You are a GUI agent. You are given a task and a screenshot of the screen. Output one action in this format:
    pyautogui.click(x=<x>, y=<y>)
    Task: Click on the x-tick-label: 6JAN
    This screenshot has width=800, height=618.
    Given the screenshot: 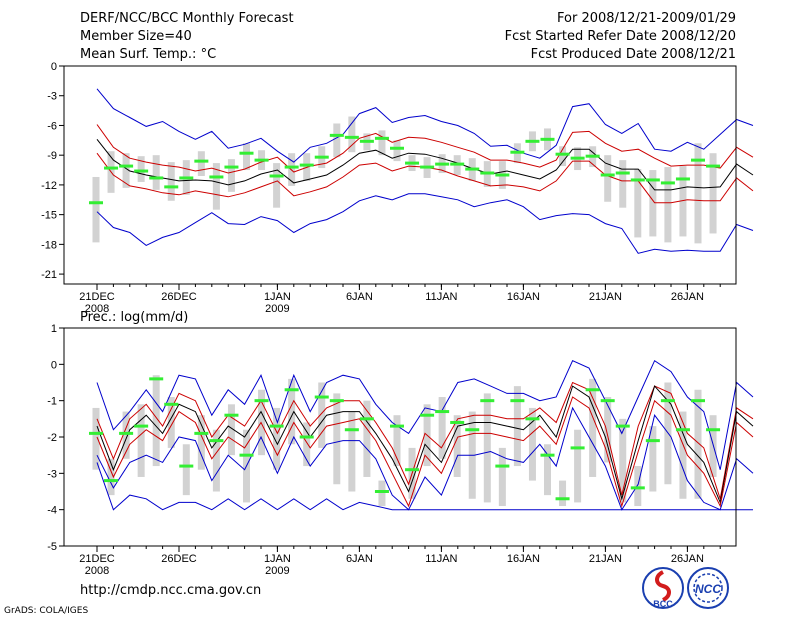 What is the action you would take?
    pyautogui.click(x=359, y=559)
    